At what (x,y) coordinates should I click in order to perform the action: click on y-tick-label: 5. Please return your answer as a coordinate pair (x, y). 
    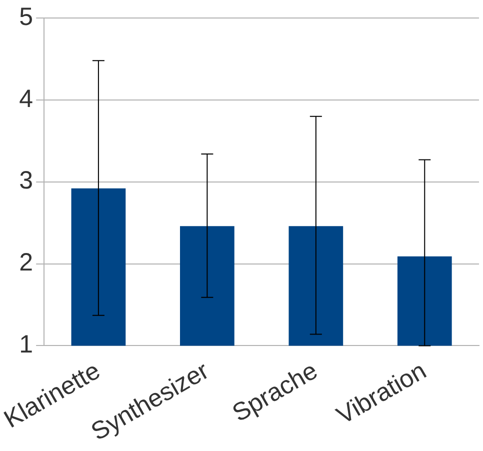
    Looking at the image, I should click on (26, 16).